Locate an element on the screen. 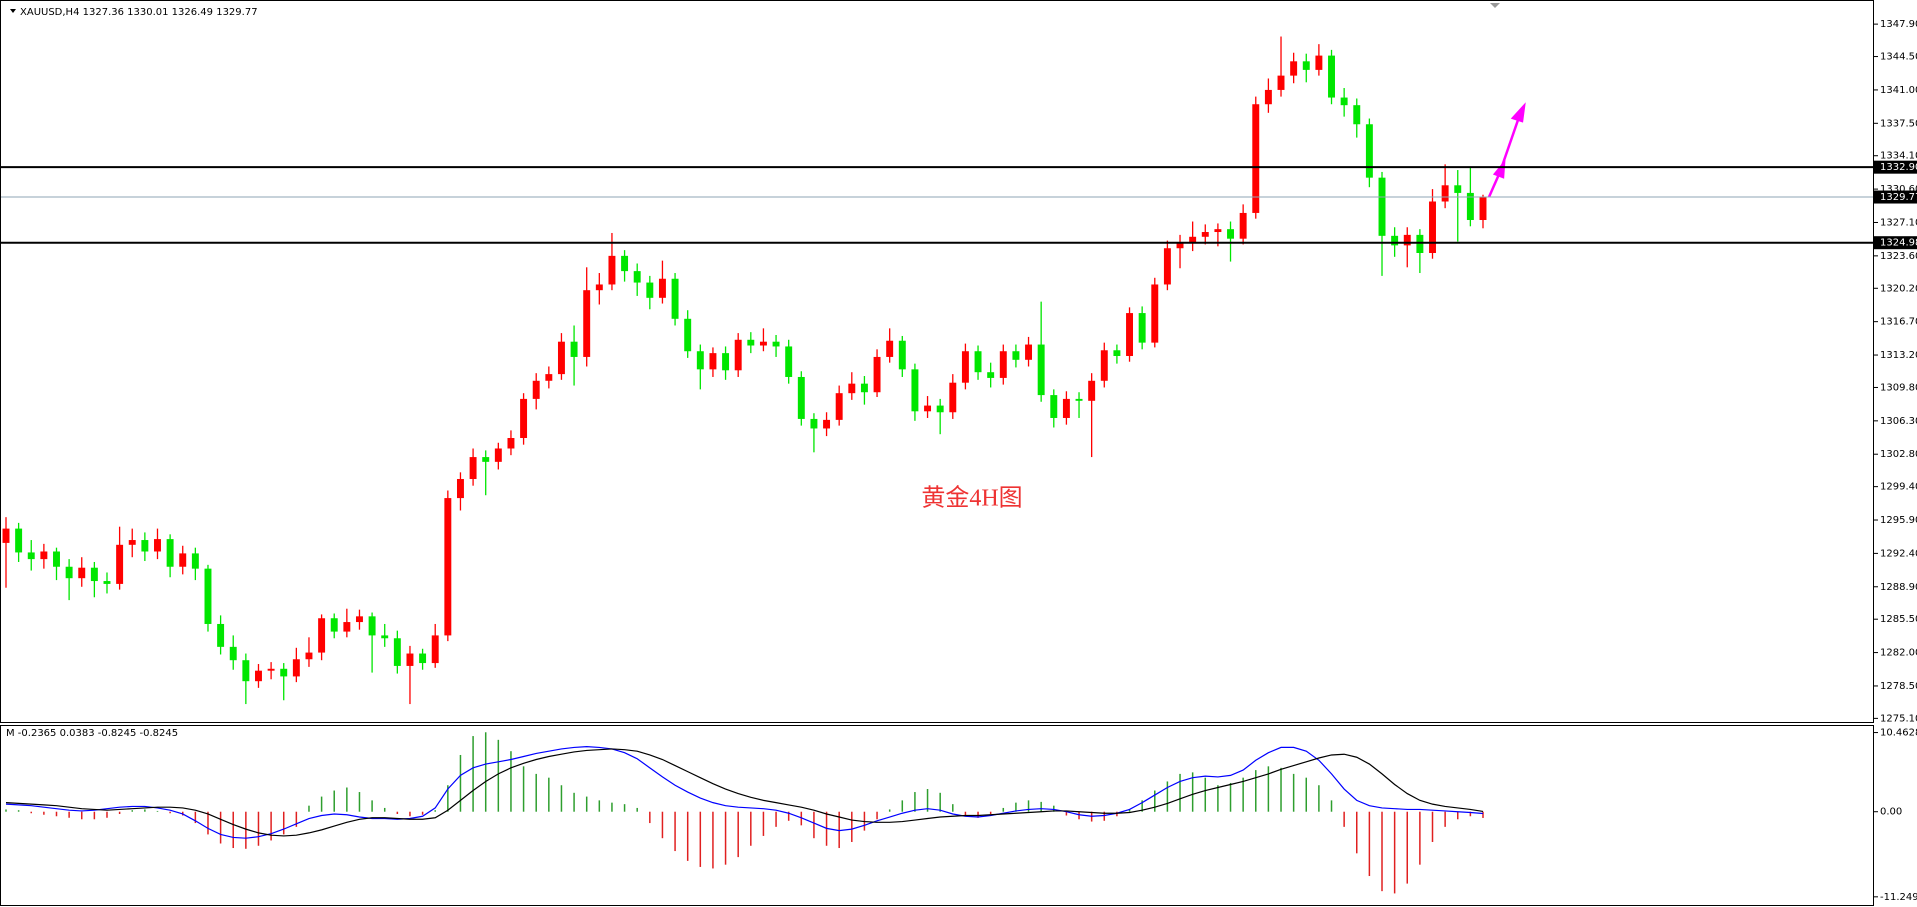 Image resolution: width=1917 pixels, height=907 pixels. y-tick-label: 1327.10 is located at coordinates (1898, 222).